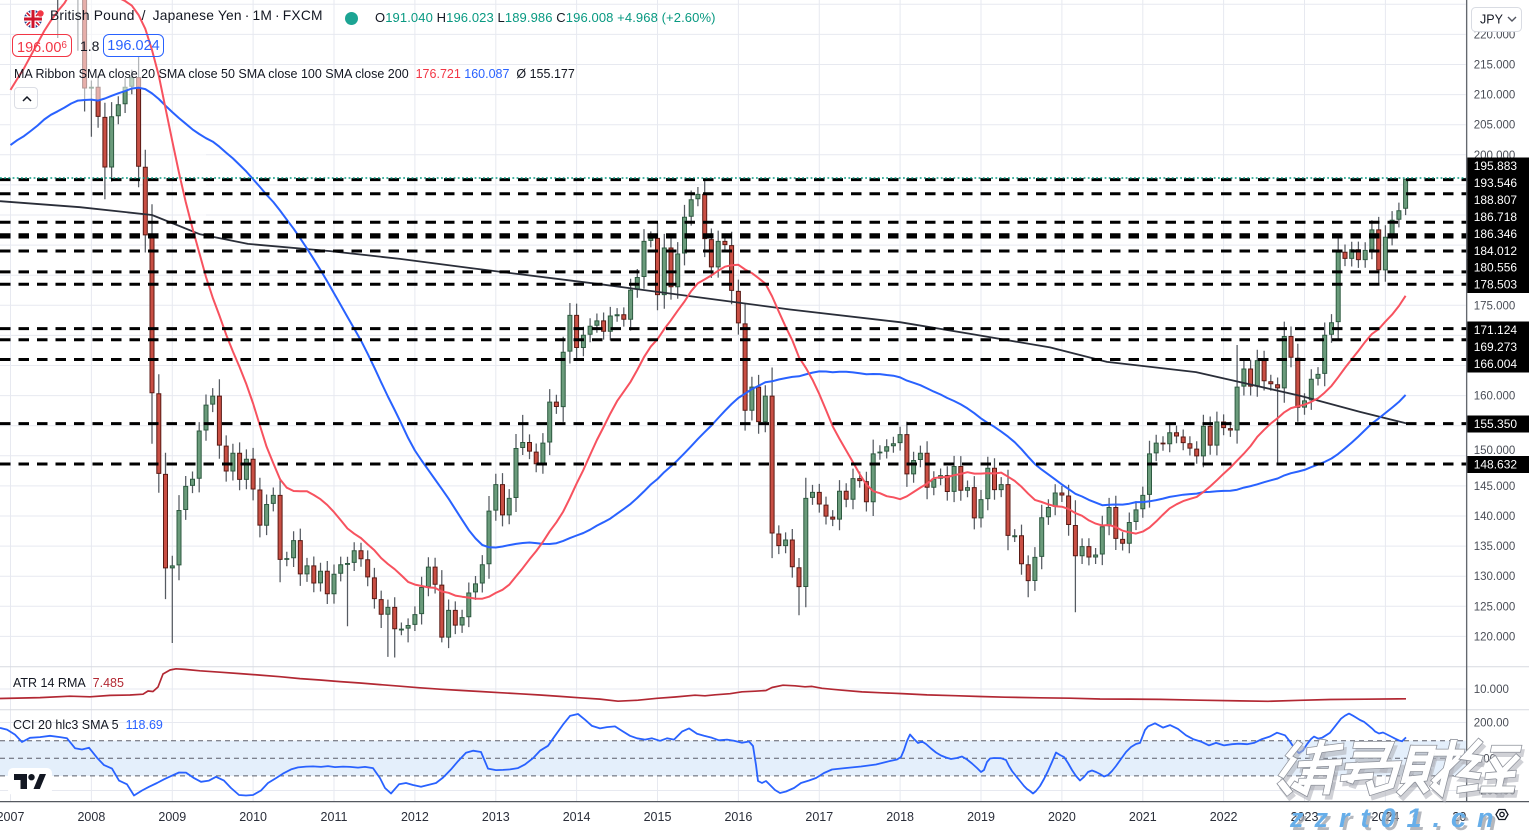 The image size is (1529, 831). Describe the element at coordinates (1496, 285) in the screenshot. I see `svg-text: 178.503` at that location.